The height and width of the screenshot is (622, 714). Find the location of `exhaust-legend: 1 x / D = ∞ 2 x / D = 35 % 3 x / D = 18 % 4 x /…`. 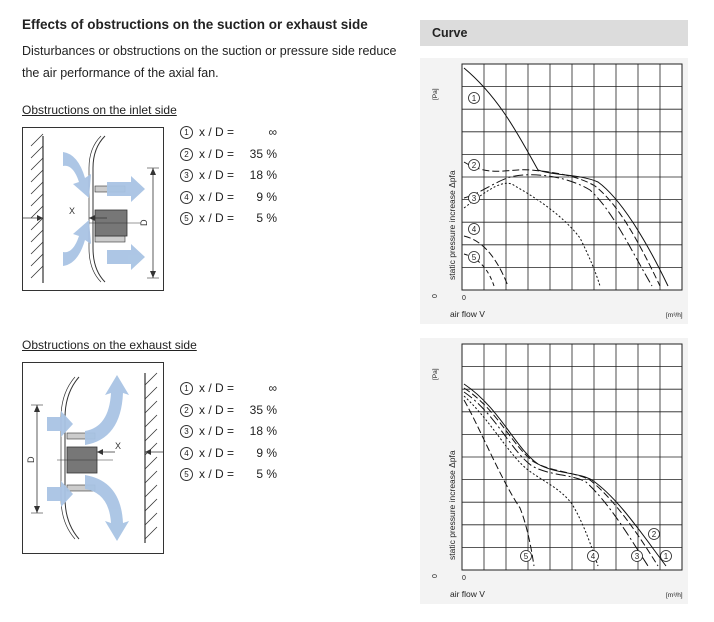

exhaust-legend: 1 x / D = ∞ 2 x / D = 35 % 3 x / D = 18 % 4 x /… is located at coordinates (228, 432).